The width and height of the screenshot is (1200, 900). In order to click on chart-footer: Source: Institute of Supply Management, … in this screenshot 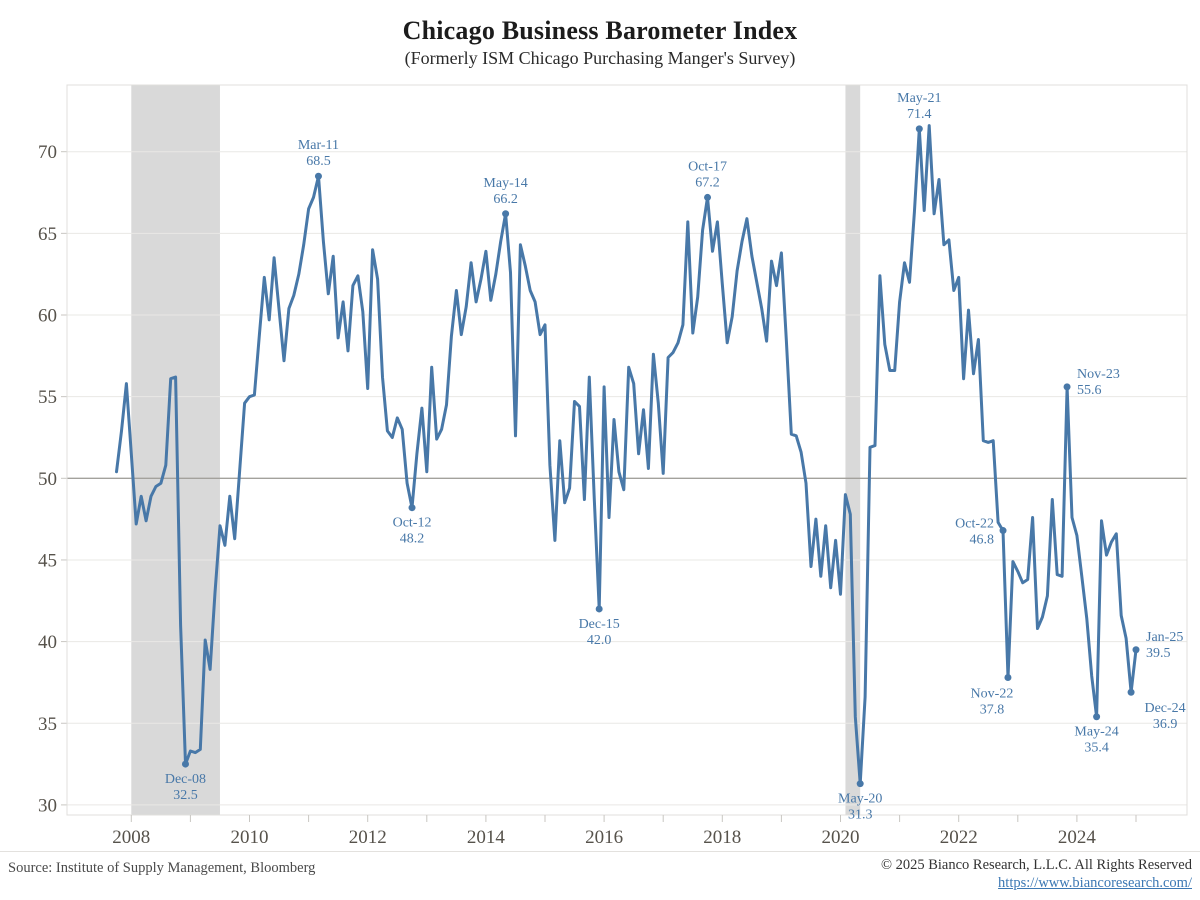, I will do `click(600, 875)`.